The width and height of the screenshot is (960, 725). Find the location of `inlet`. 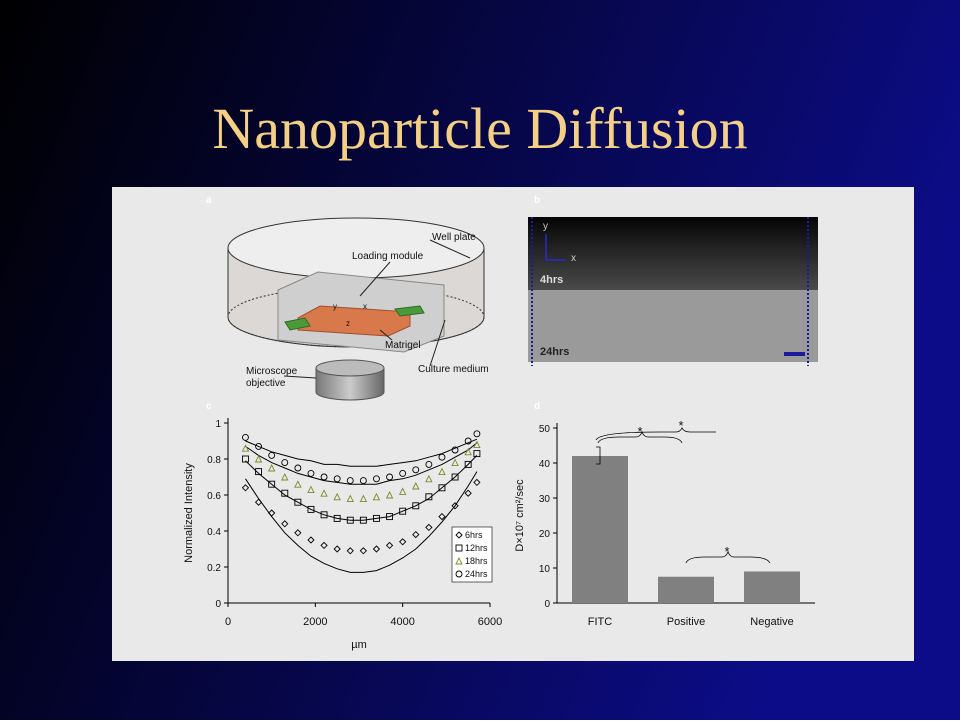

inlet is located at coordinates (354, 318).